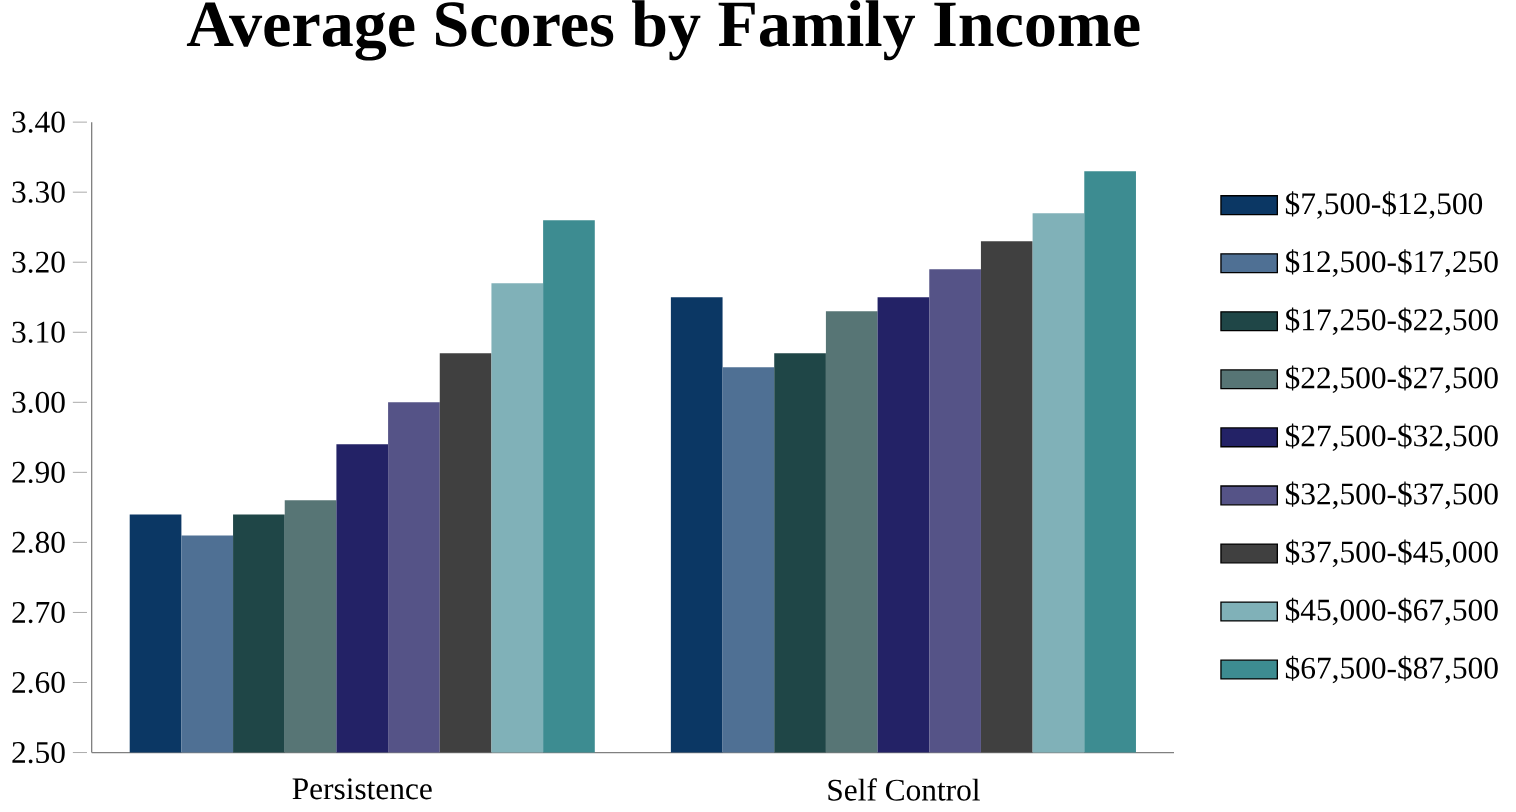 The width and height of the screenshot is (1516, 812). What do you see at coordinates (1391, 263) in the screenshot?
I see `legend-label: $12,500-$17,250` at bounding box center [1391, 263].